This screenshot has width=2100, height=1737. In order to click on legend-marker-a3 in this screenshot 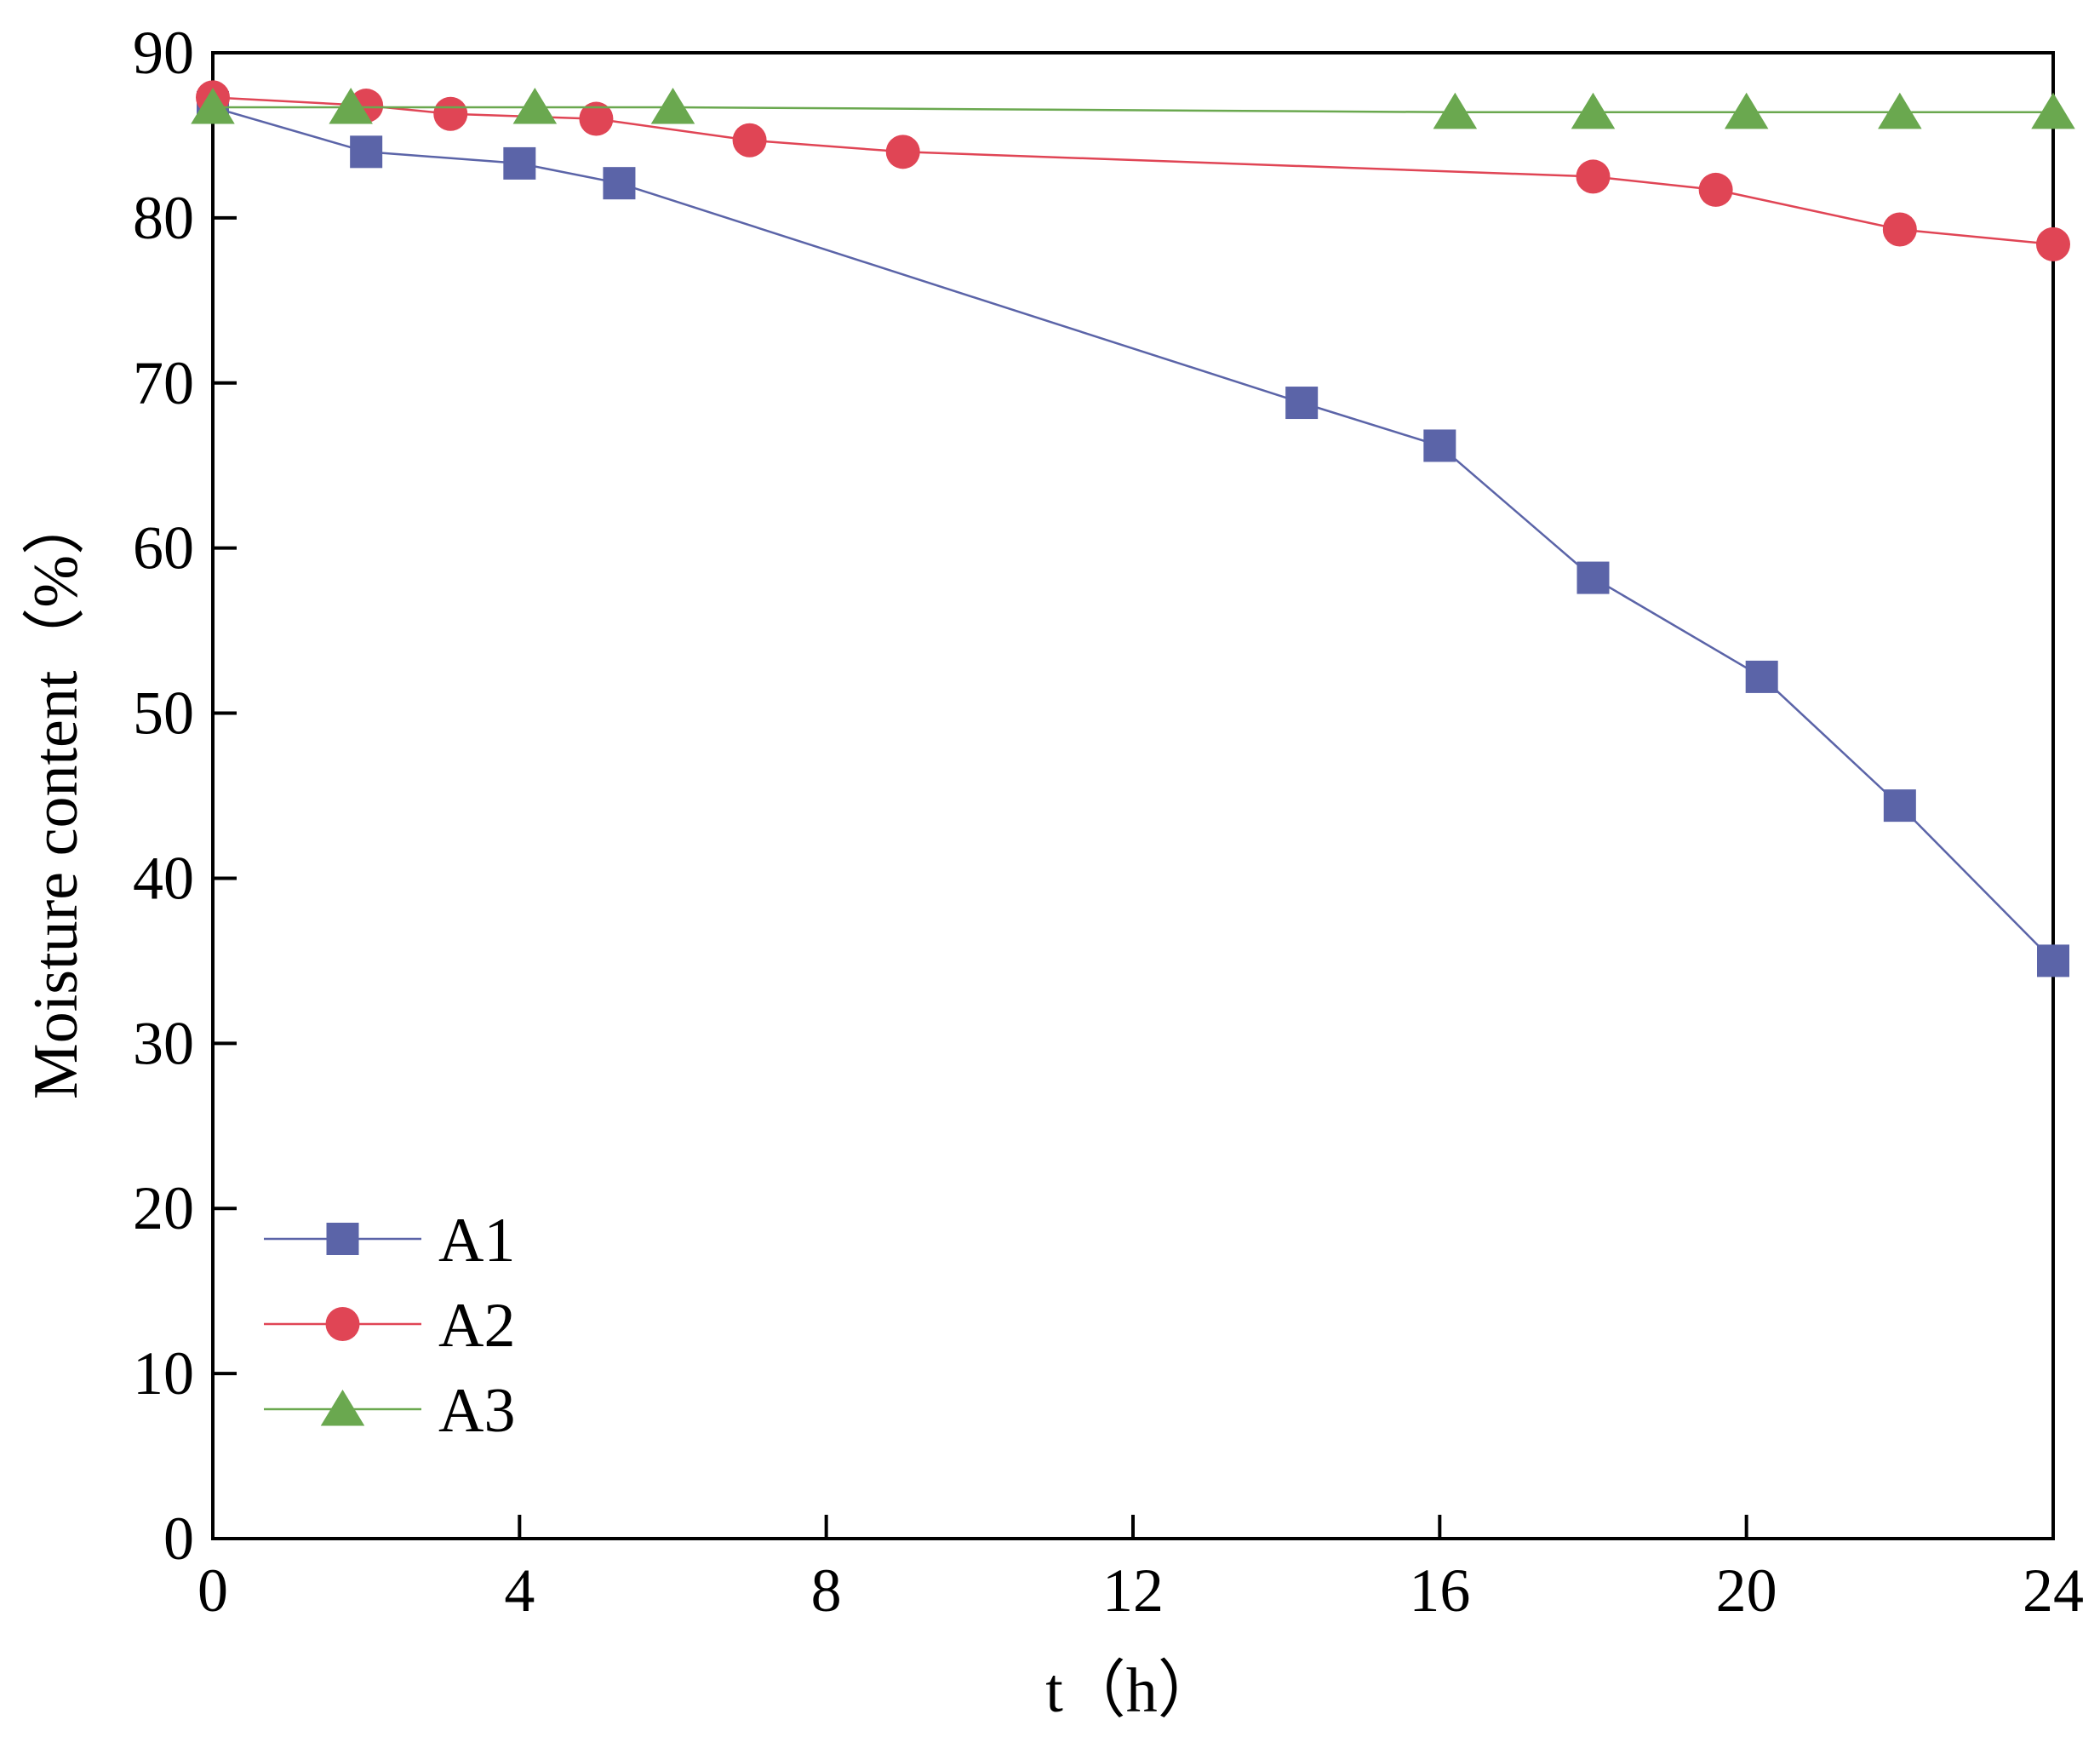, I will do `click(342, 1408)`.